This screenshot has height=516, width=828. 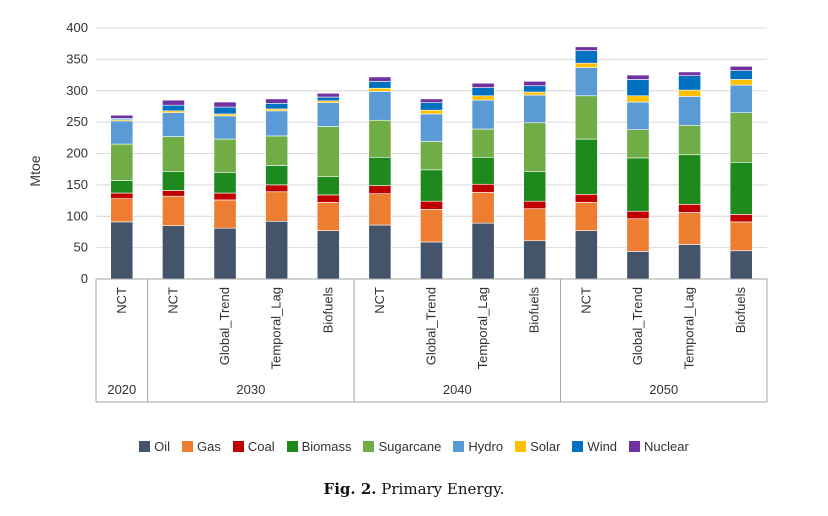 I want to click on legend-label: Sugarcane, so click(x=410, y=446).